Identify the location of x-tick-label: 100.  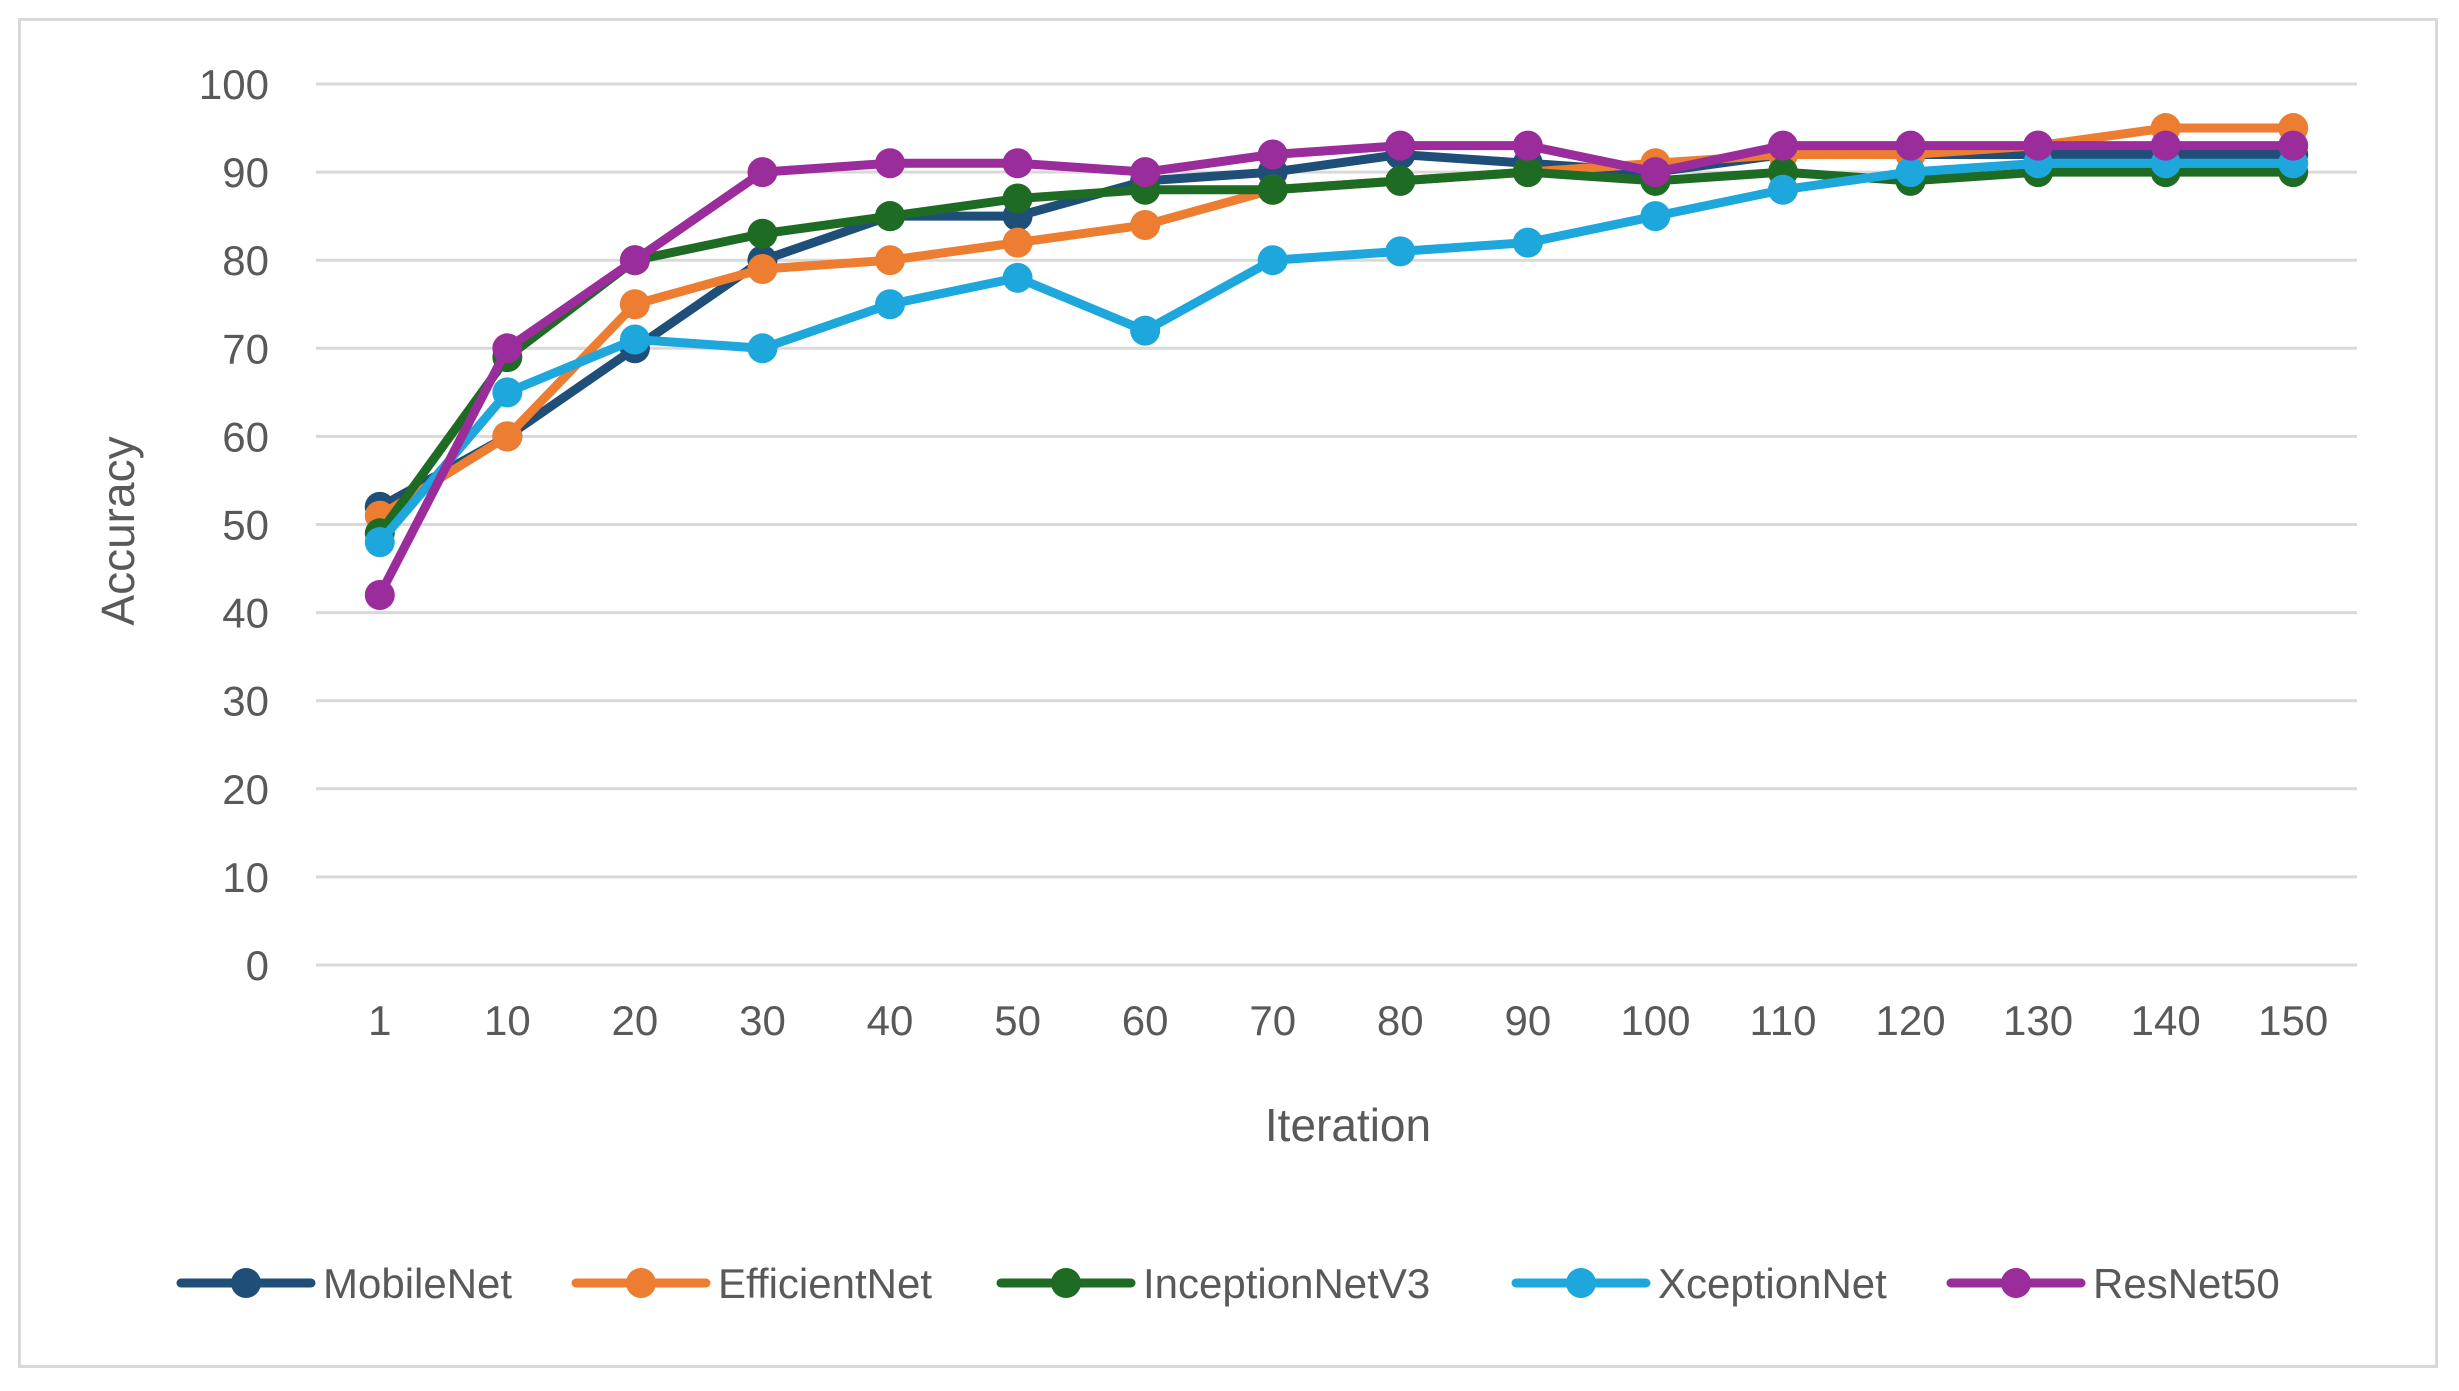
(1655, 1020).